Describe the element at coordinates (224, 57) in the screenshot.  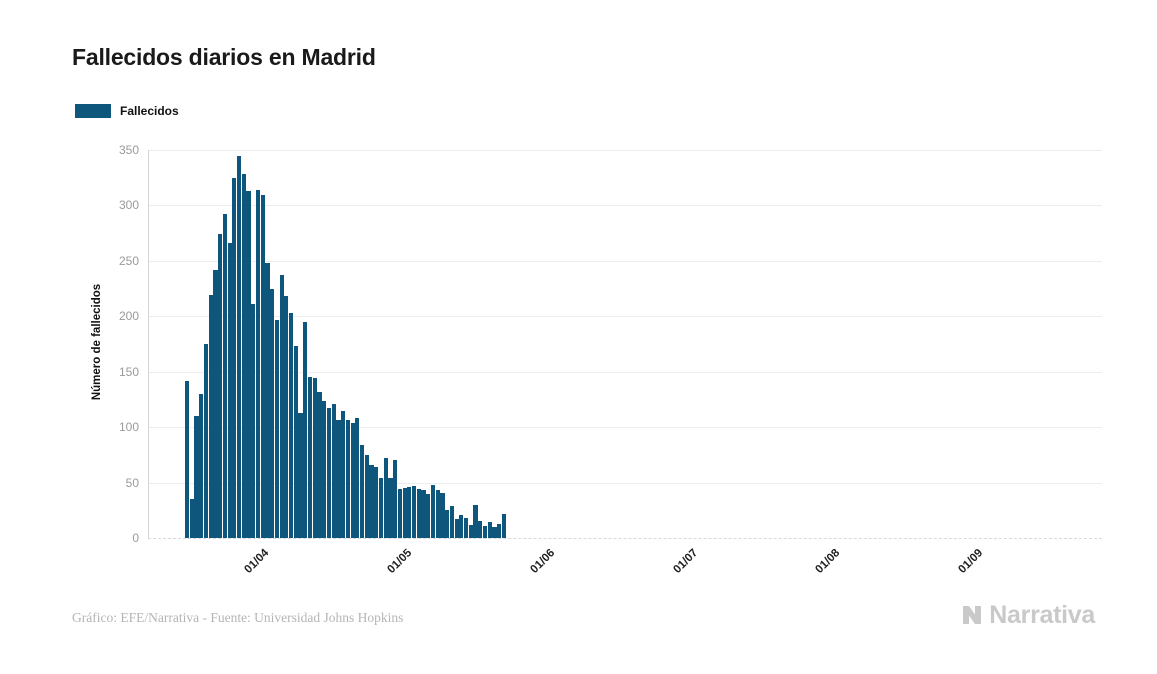
I see `chart-title: Fallecidos diarios en Madrid` at that location.